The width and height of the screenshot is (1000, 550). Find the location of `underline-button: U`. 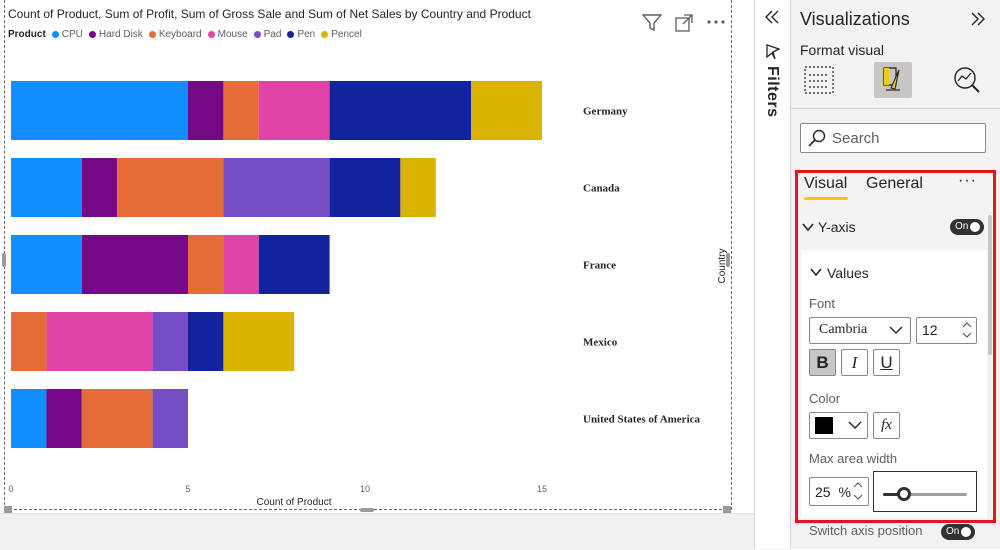

underline-button: U is located at coordinates (886, 362).